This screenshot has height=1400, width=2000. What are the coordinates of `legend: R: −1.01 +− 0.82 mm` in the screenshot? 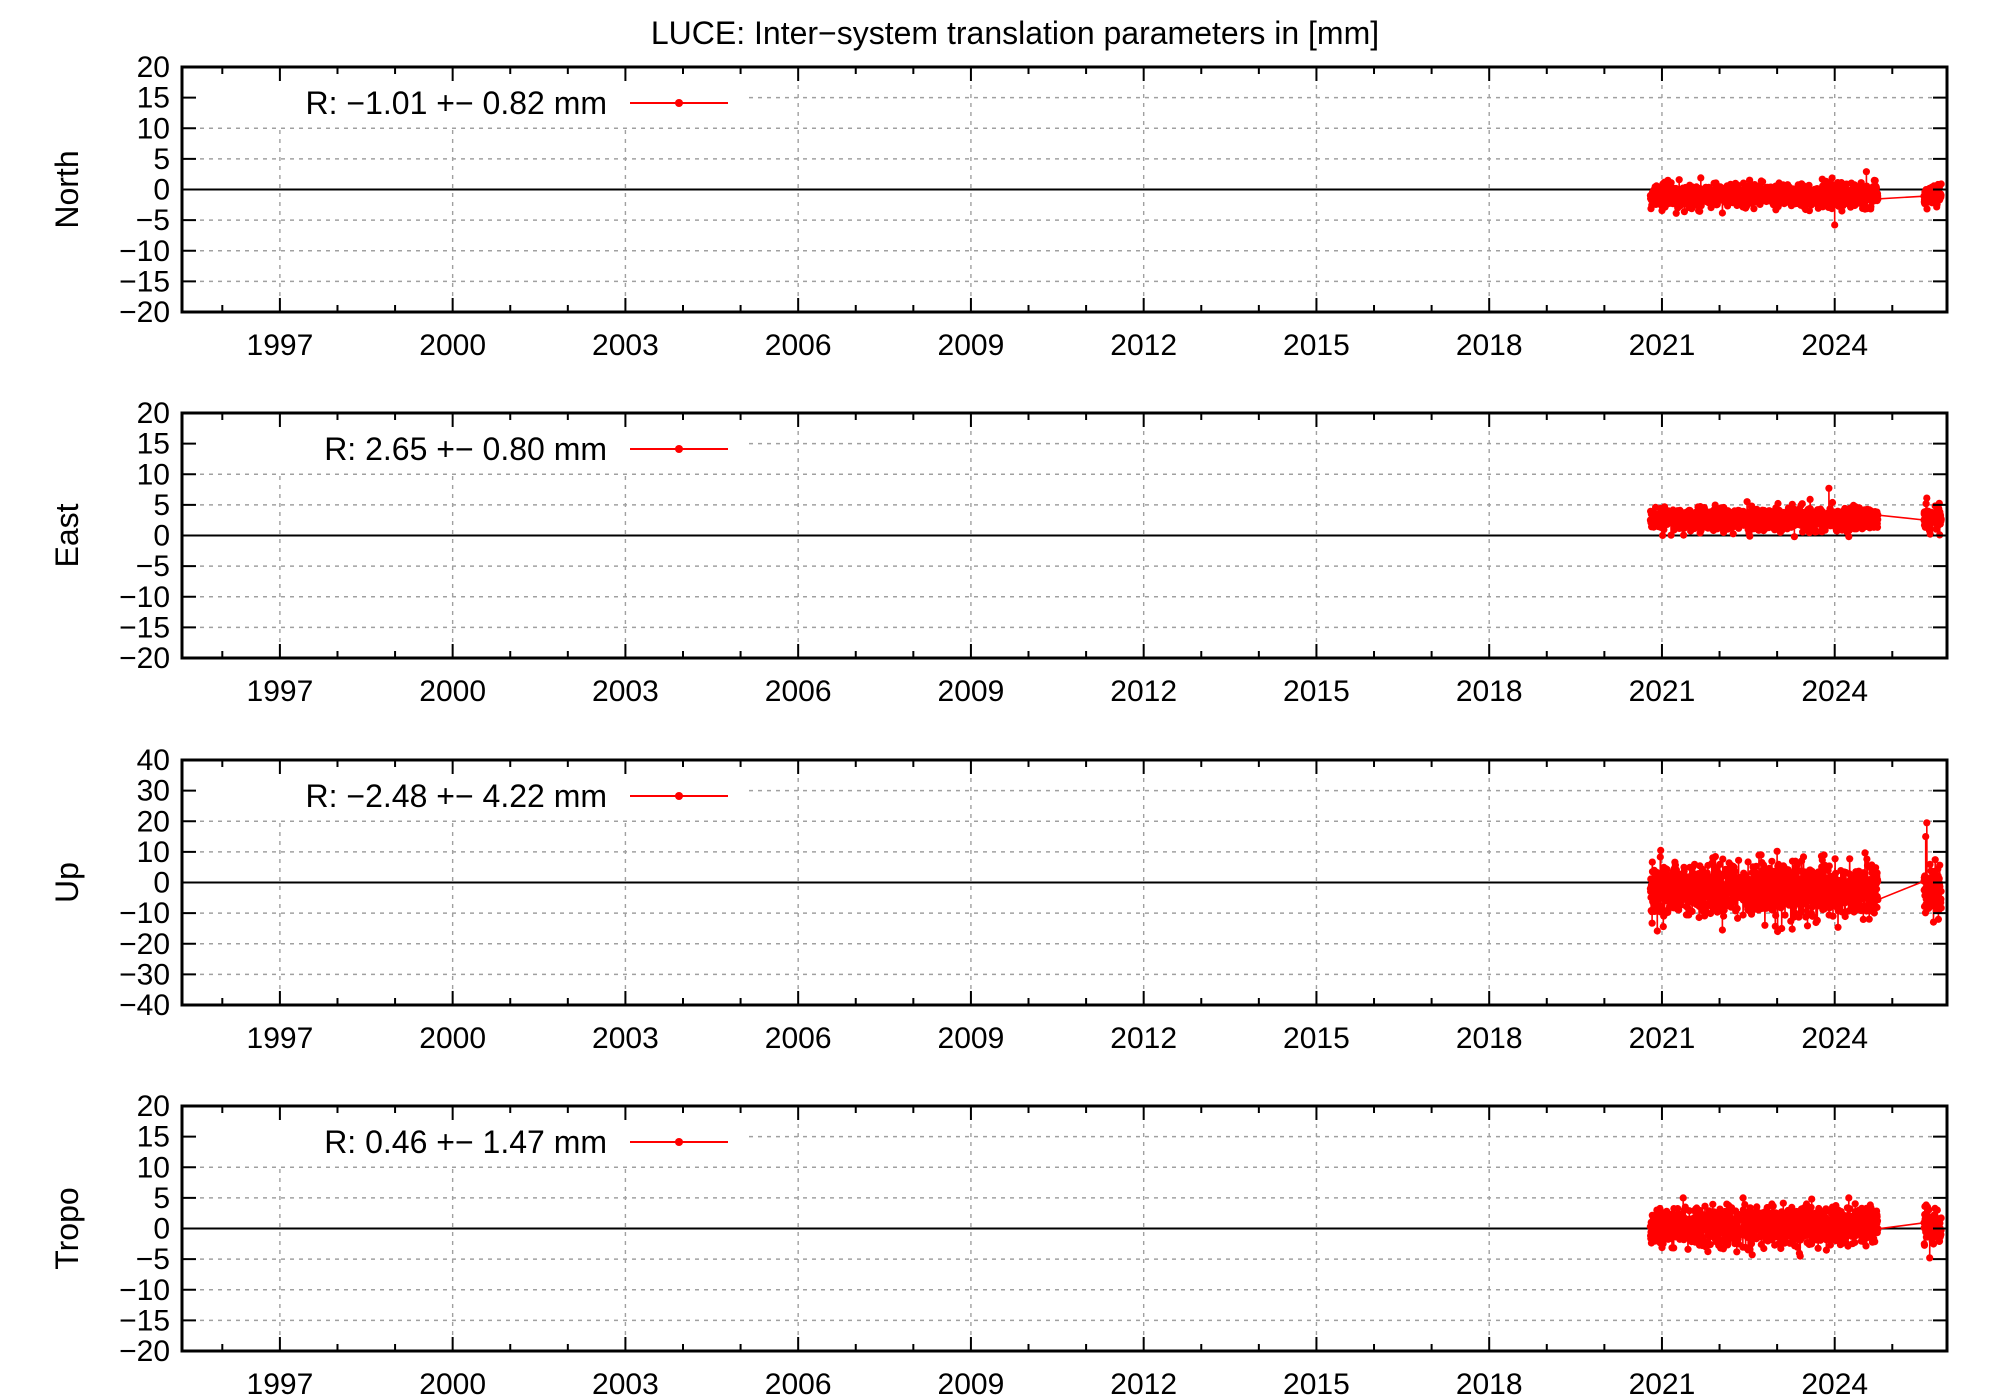 It's located at (517, 103).